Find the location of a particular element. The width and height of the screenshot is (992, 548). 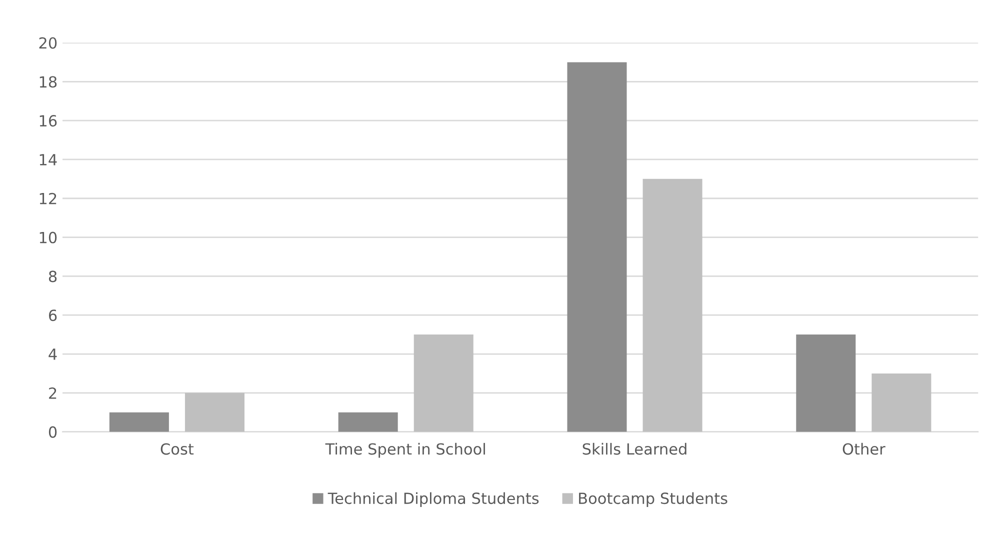

y-tick-label: 16 is located at coordinates (48, 121).